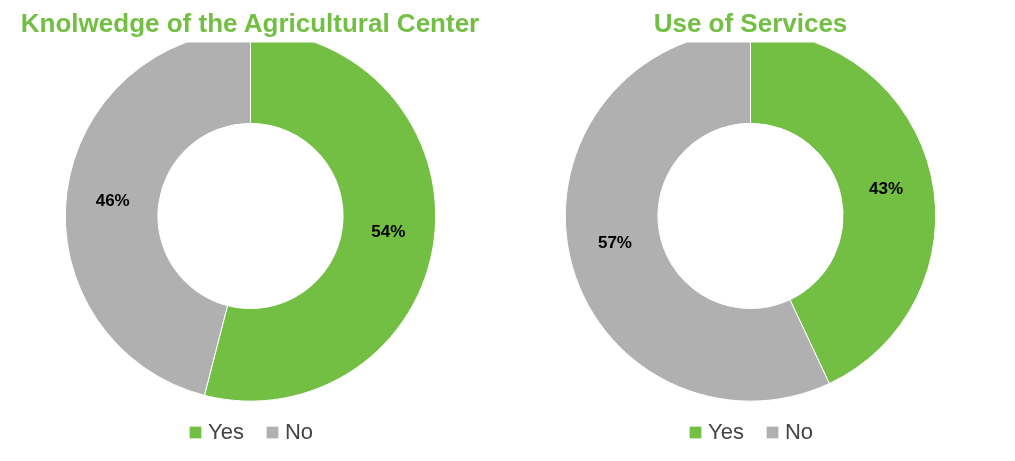  I want to click on data-label: 57%, so click(614, 243).